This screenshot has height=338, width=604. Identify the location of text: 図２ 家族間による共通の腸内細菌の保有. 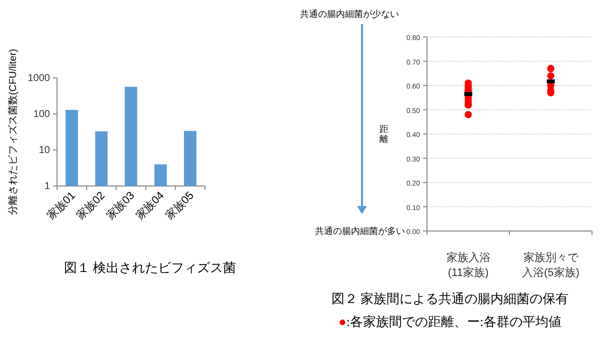
(450, 298).